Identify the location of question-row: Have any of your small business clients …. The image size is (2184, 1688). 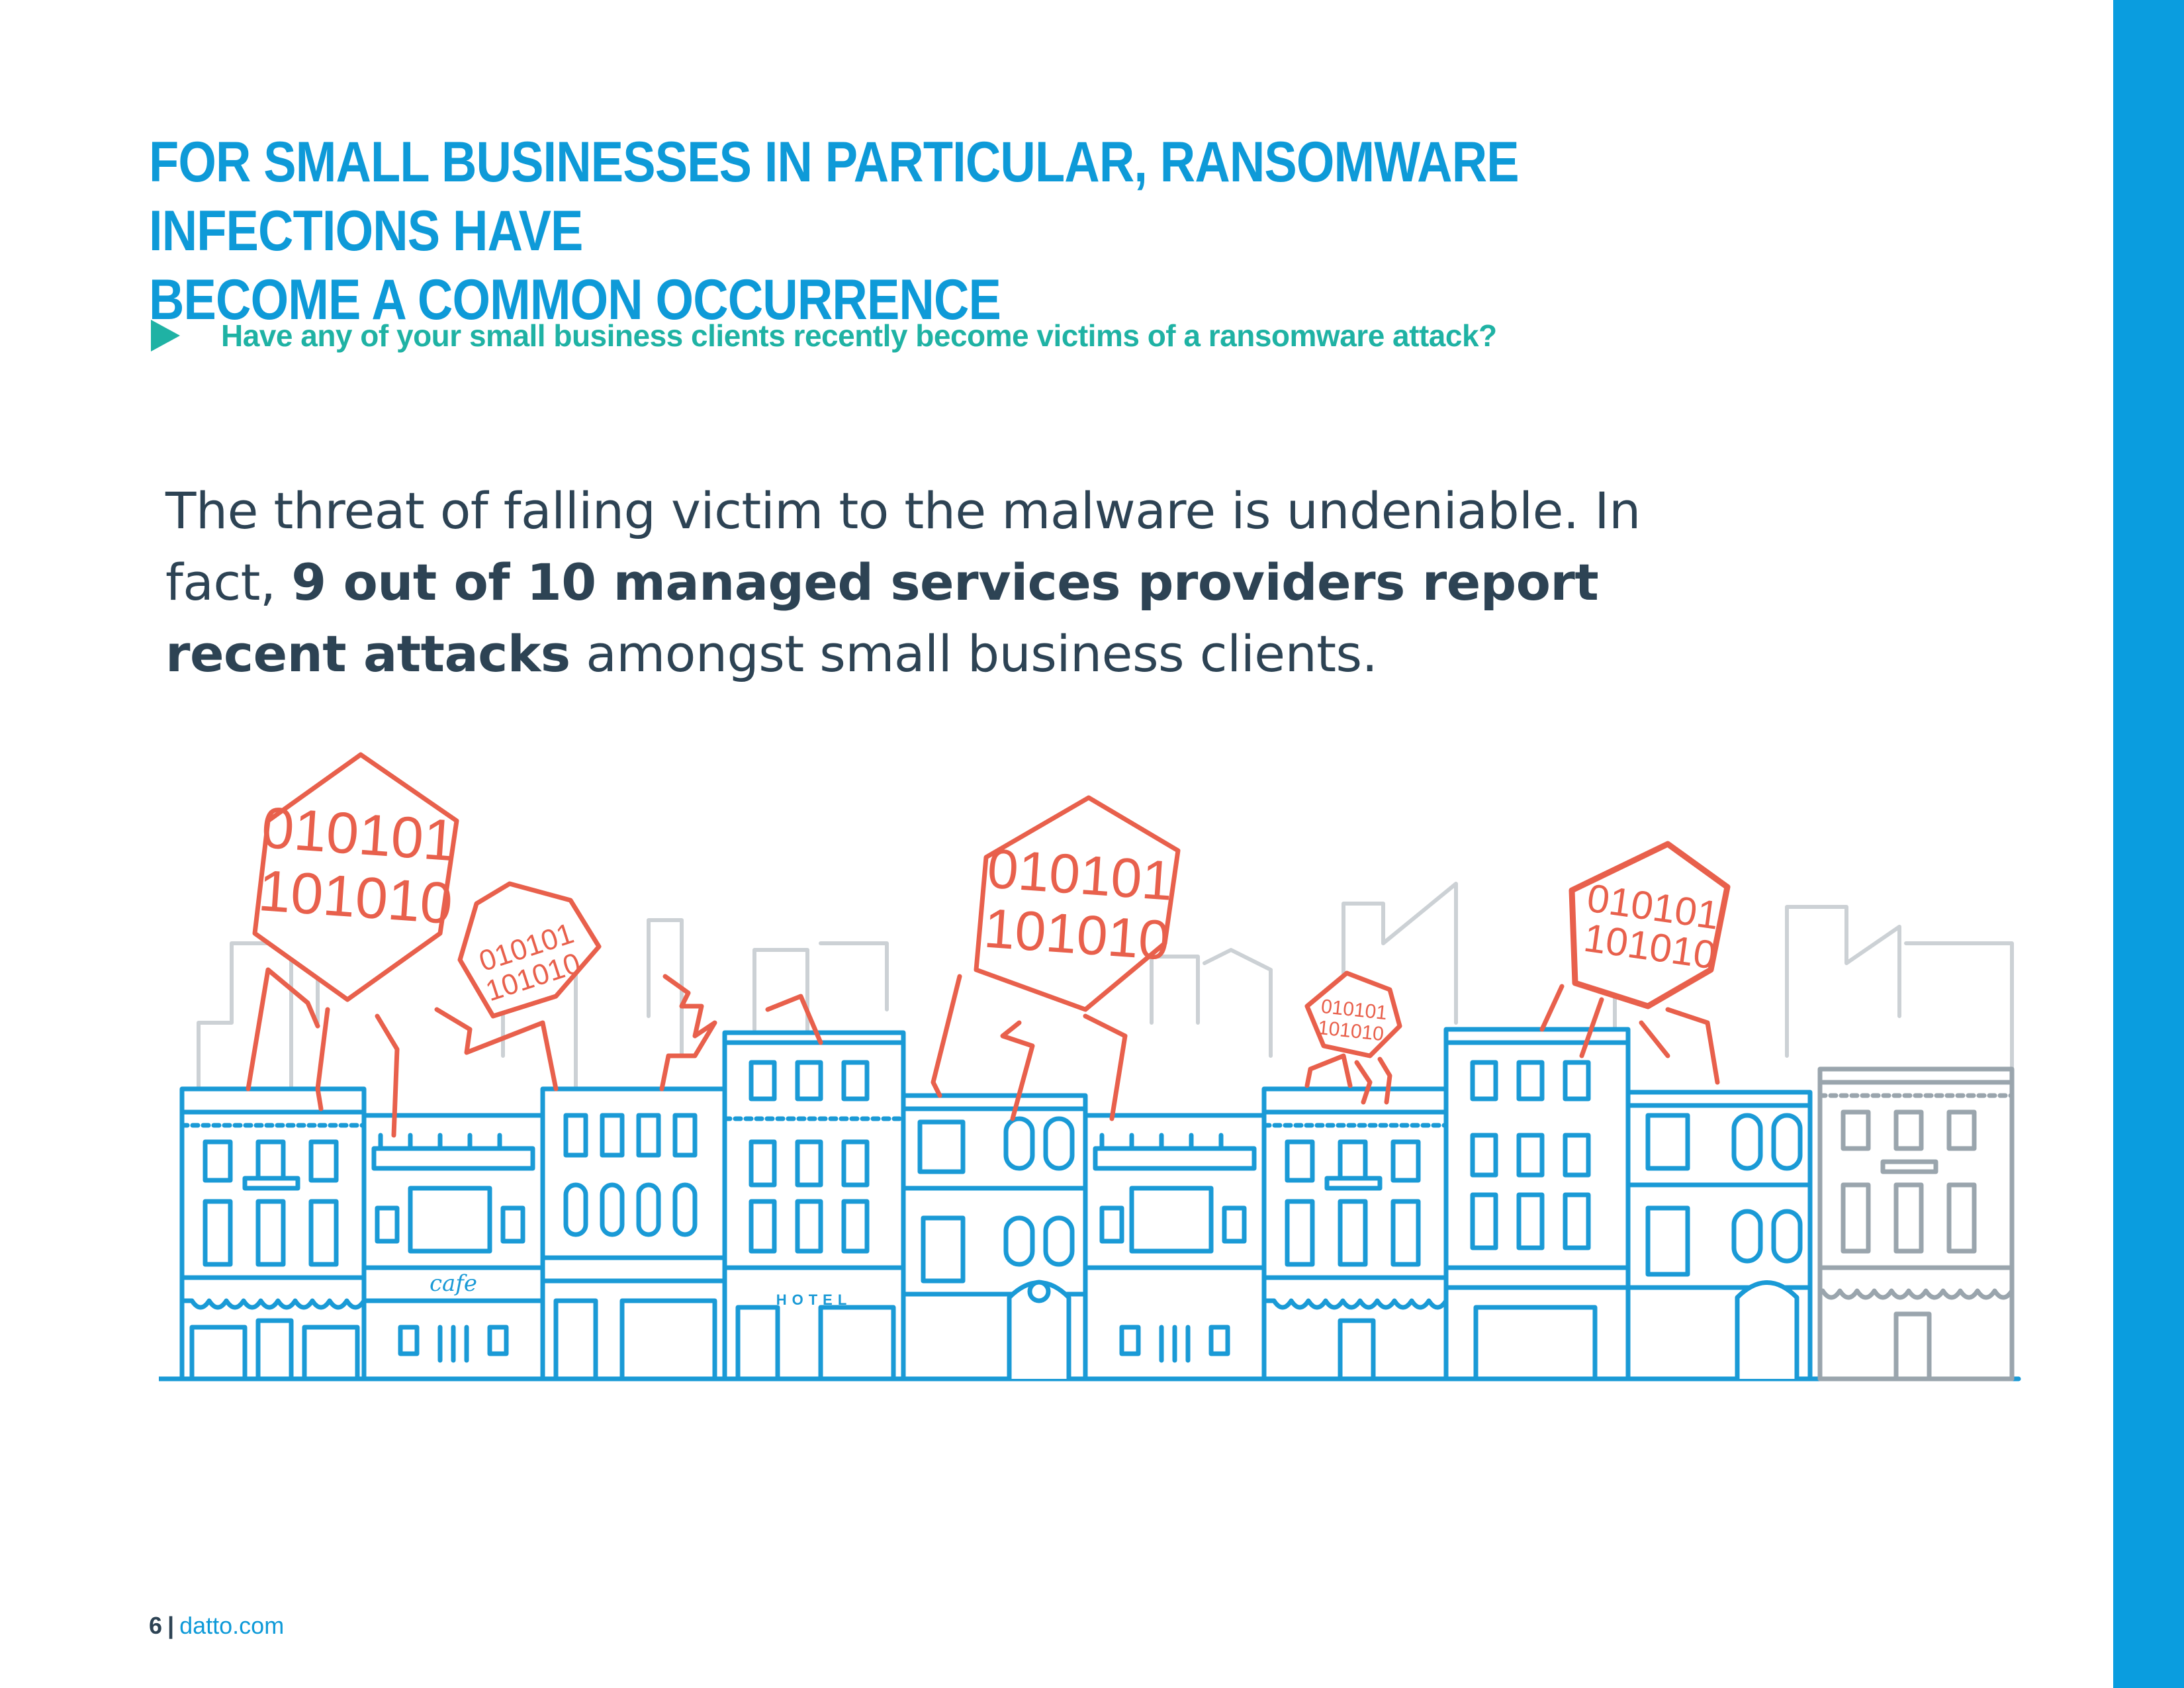
(824, 335).